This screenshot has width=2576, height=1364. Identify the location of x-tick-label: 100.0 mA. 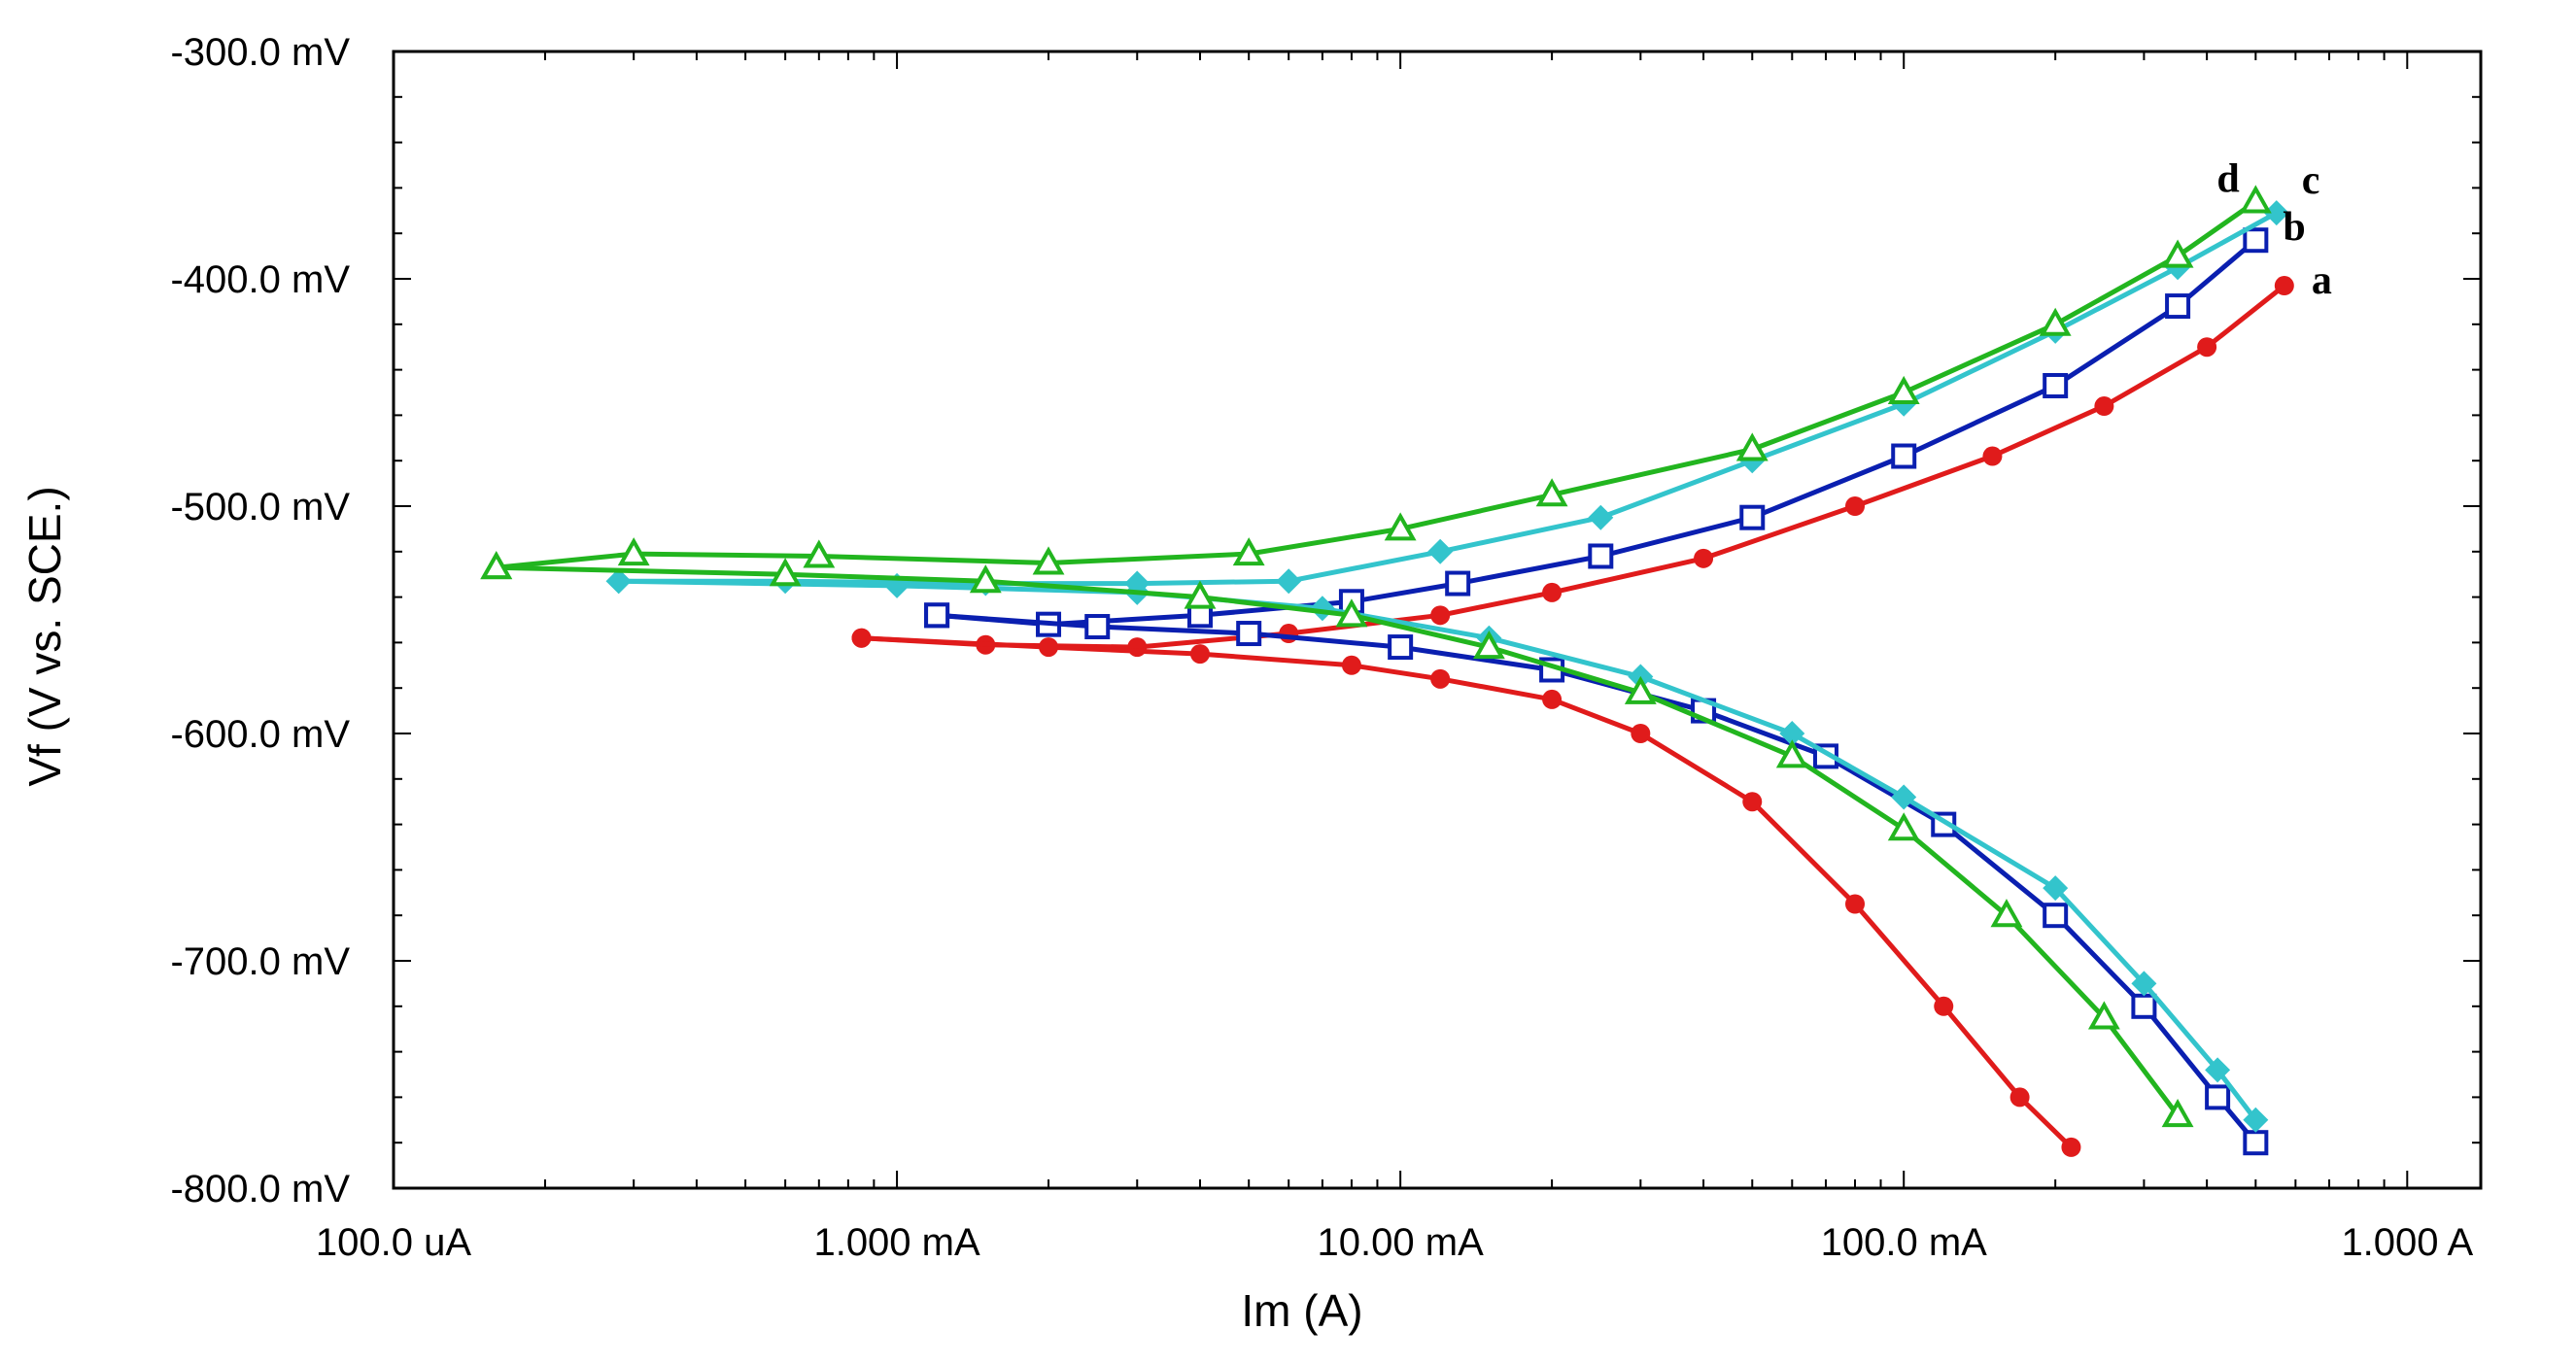
(1904, 1242).